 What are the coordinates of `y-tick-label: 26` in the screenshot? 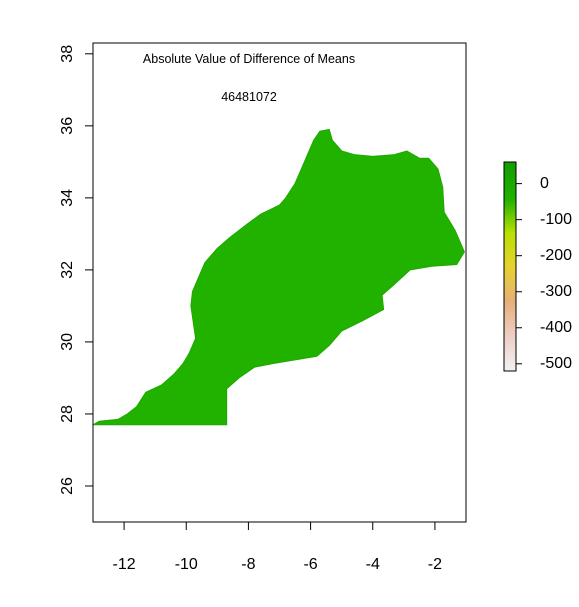 It's located at (67, 486).